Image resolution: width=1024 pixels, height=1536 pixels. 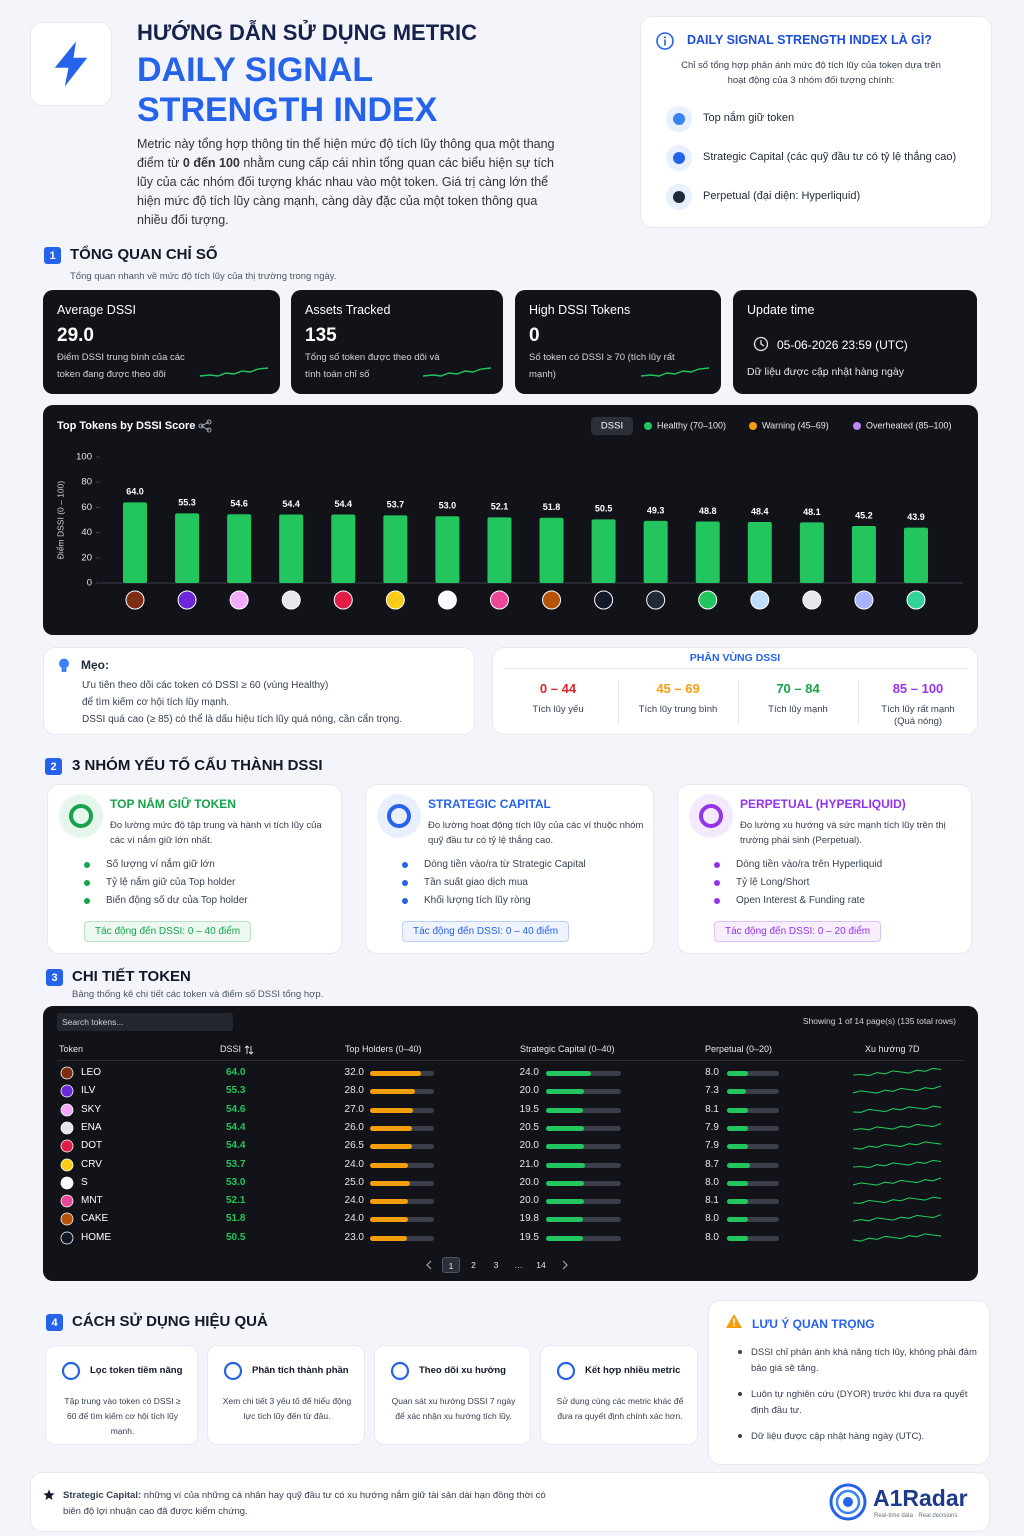 What do you see at coordinates (126, 426) in the screenshot?
I see `chart-title: Top Tokens by DSSI Score` at bounding box center [126, 426].